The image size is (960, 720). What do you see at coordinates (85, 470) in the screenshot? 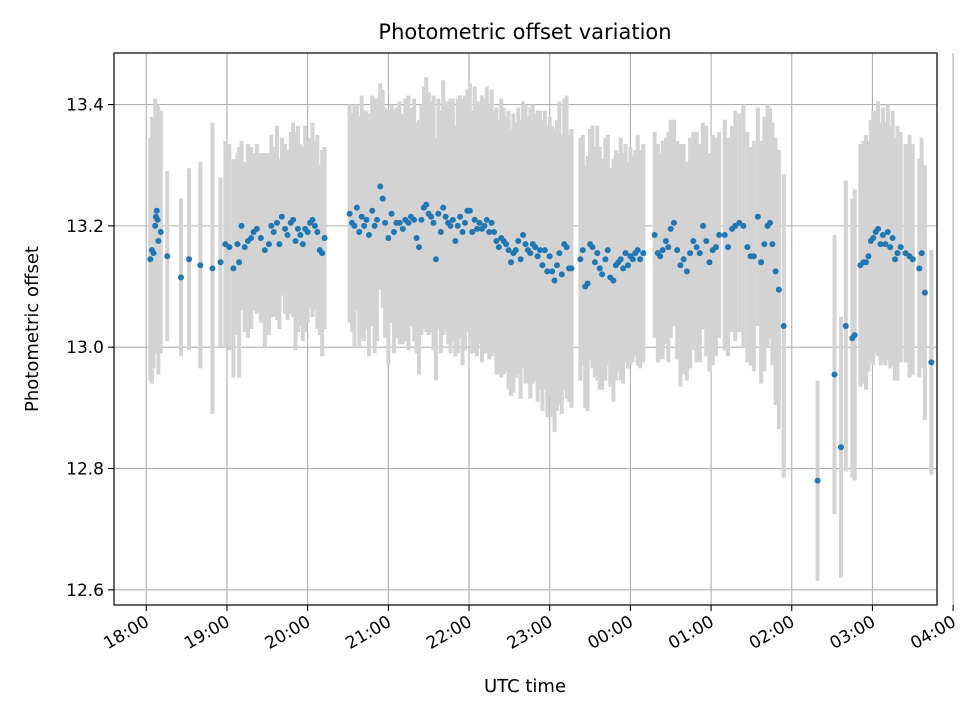
I see `y-tick-label: 12.8` at bounding box center [85, 470].